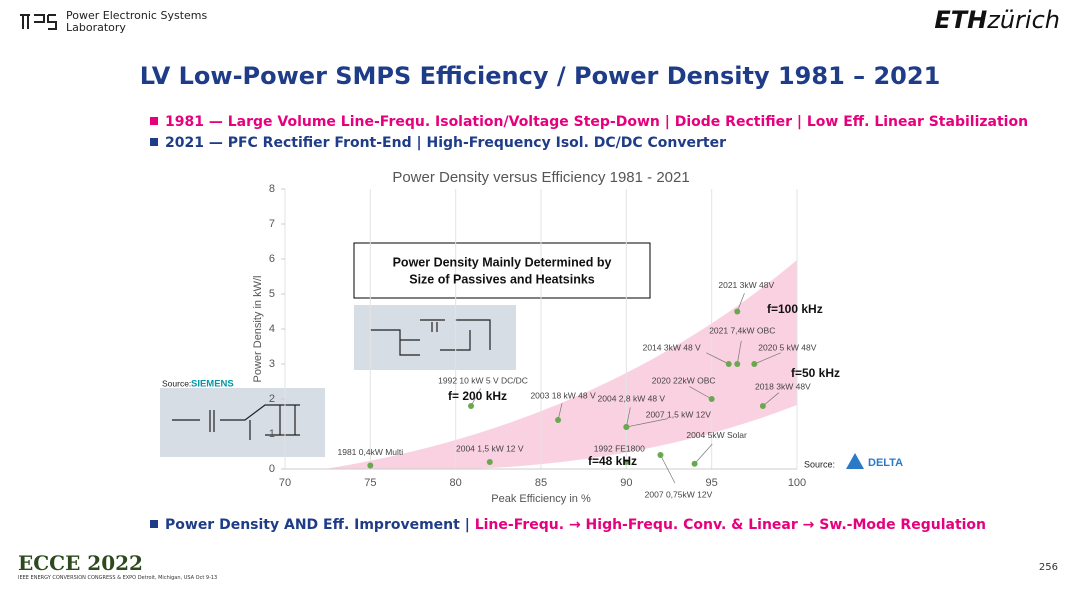 The image size is (1080, 590). I want to click on x-tick-label: 95, so click(712, 483).